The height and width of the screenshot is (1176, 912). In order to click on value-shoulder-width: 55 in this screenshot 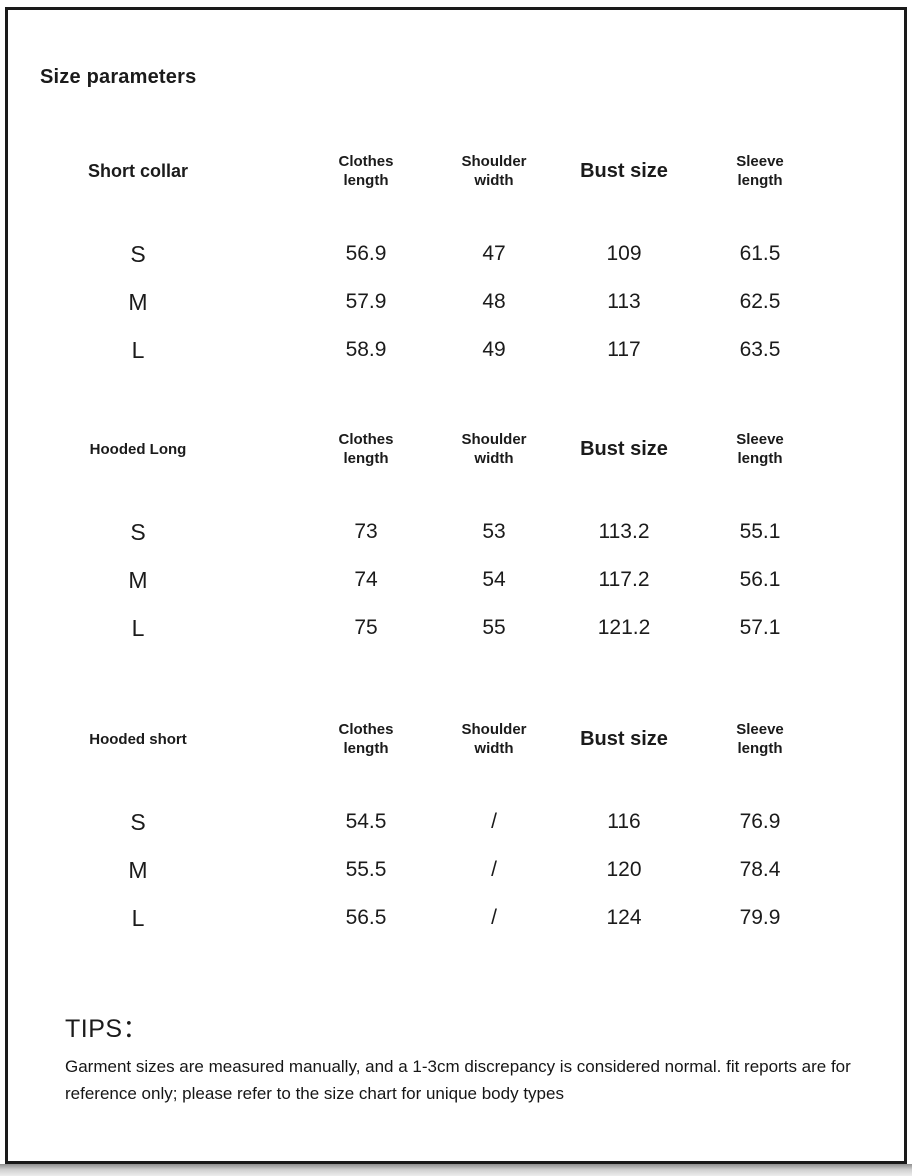, I will do `click(494, 627)`.